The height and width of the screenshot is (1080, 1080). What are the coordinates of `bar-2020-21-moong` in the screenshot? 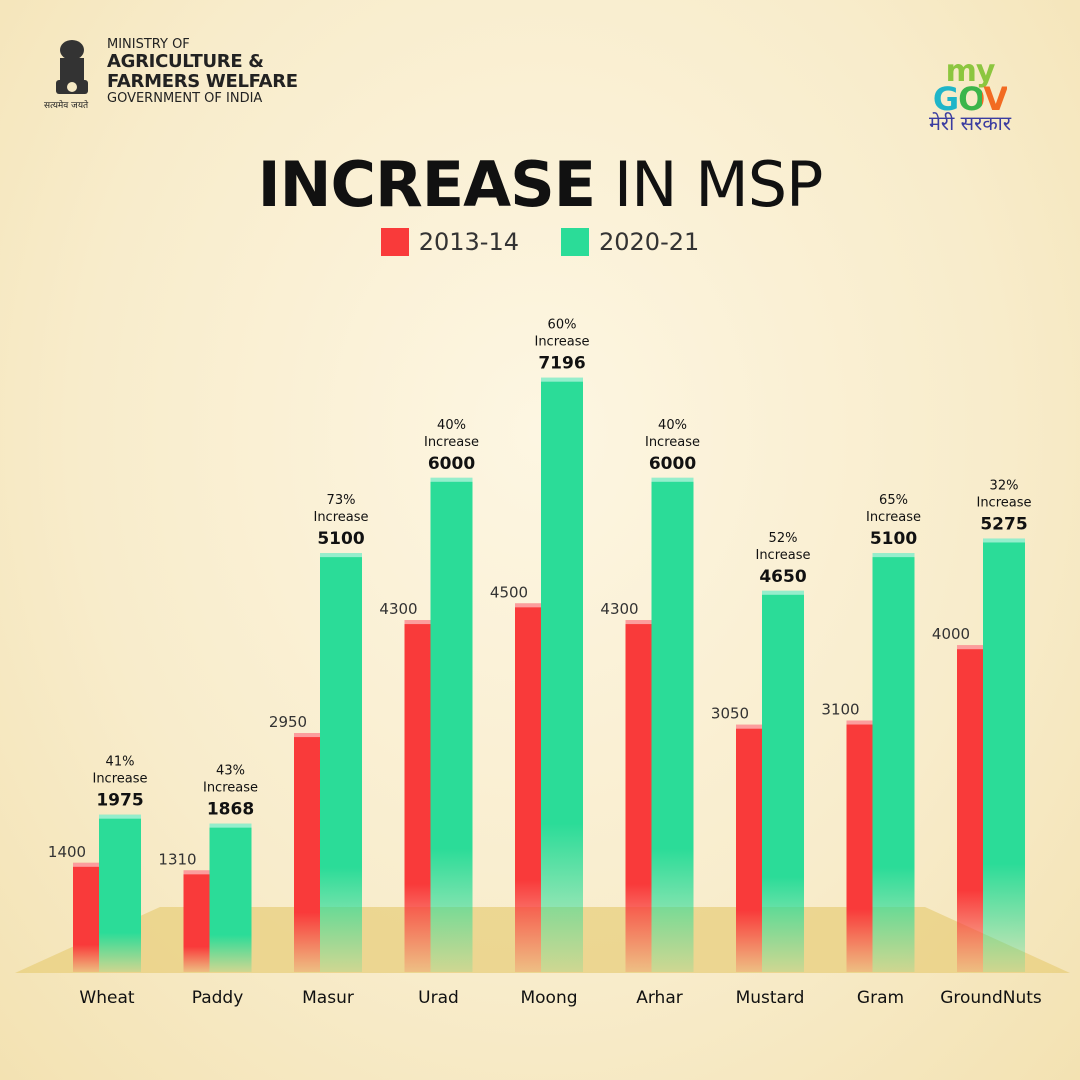 It's located at (562, 674).